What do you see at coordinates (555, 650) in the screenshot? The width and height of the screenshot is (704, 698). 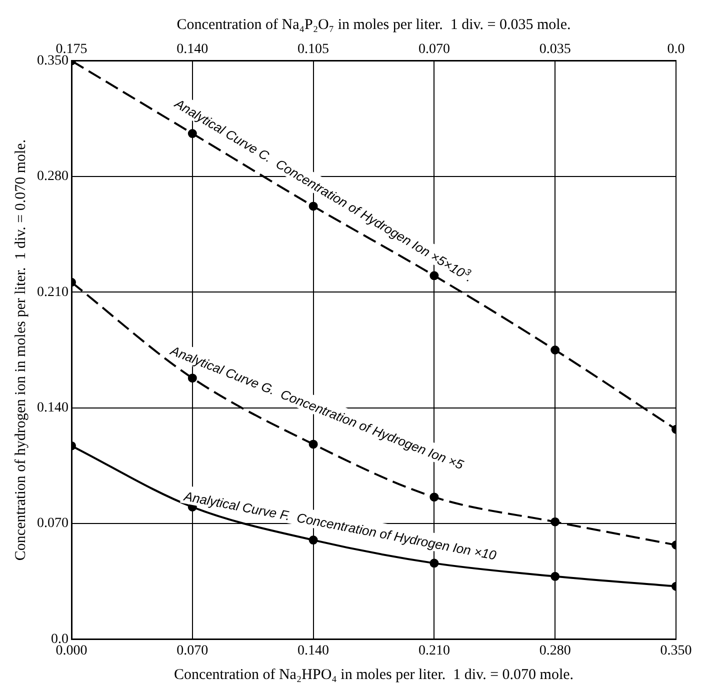 I see `x-tick-label: 0.280` at bounding box center [555, 650].